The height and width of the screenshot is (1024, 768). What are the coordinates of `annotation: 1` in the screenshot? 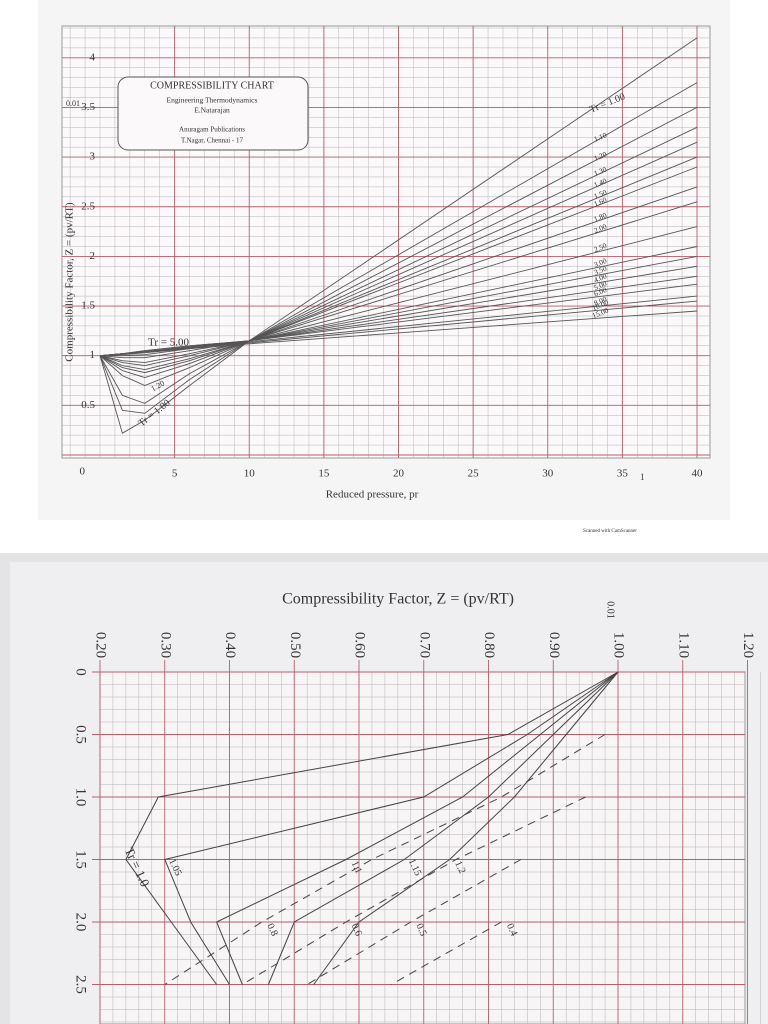 It's located at (642, 477).